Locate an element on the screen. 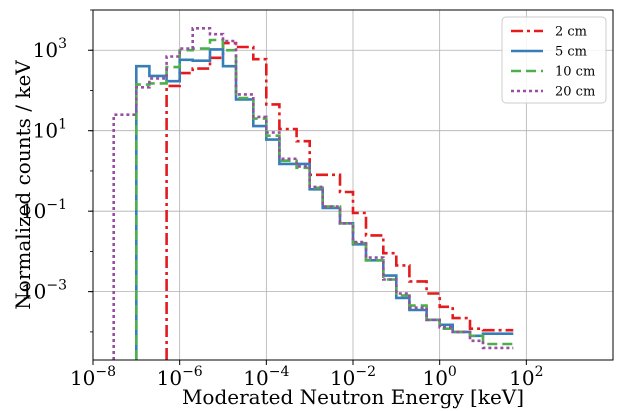  x-tick-exponent: 2 is located at coordinates (539, 372).